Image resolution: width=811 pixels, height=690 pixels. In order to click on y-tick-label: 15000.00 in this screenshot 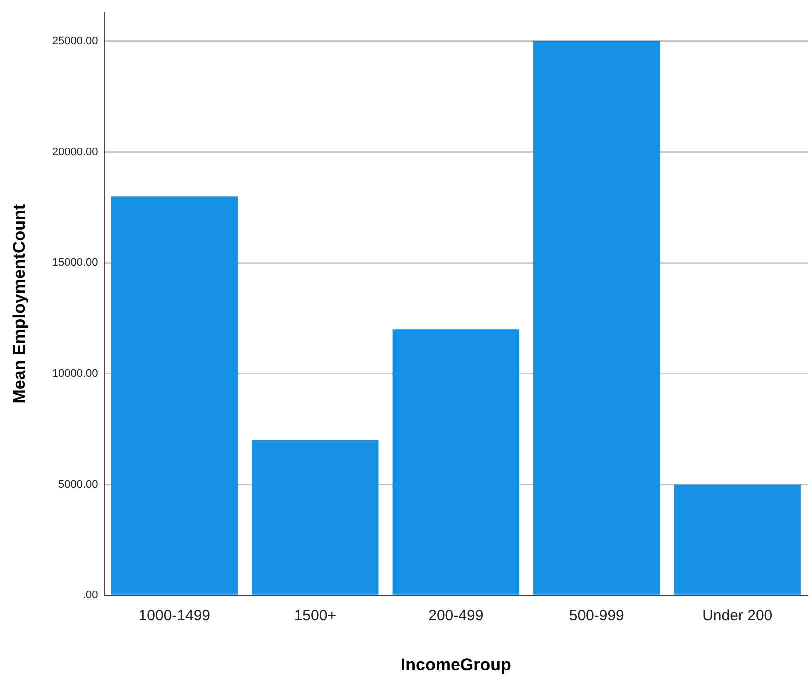, I will do `click(75, 263)`.